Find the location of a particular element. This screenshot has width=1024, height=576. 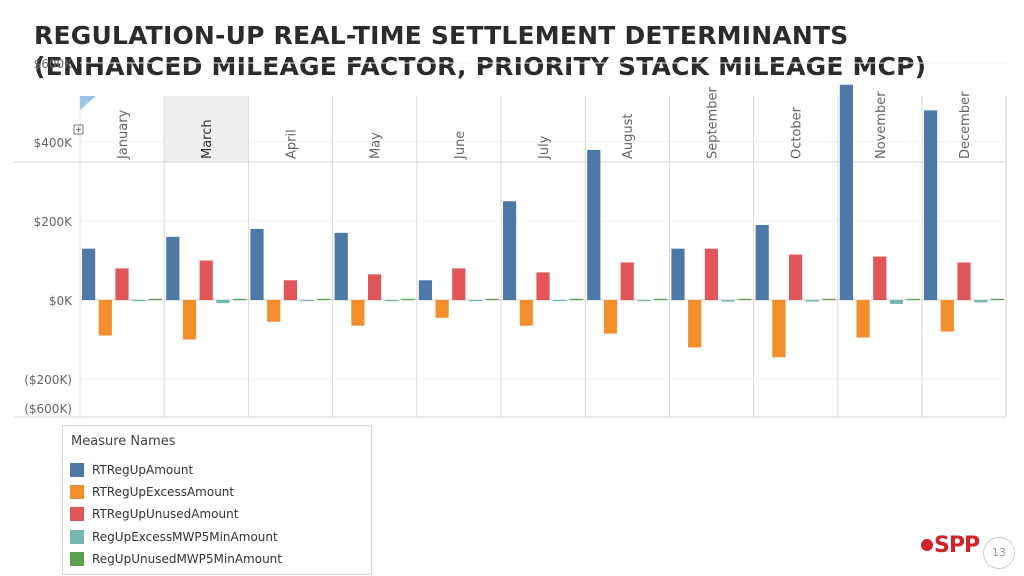

legend-item-regupexcessmwp5minamount: RegUpExcessMWP5MinAmount is located at coordinates (174, 537).